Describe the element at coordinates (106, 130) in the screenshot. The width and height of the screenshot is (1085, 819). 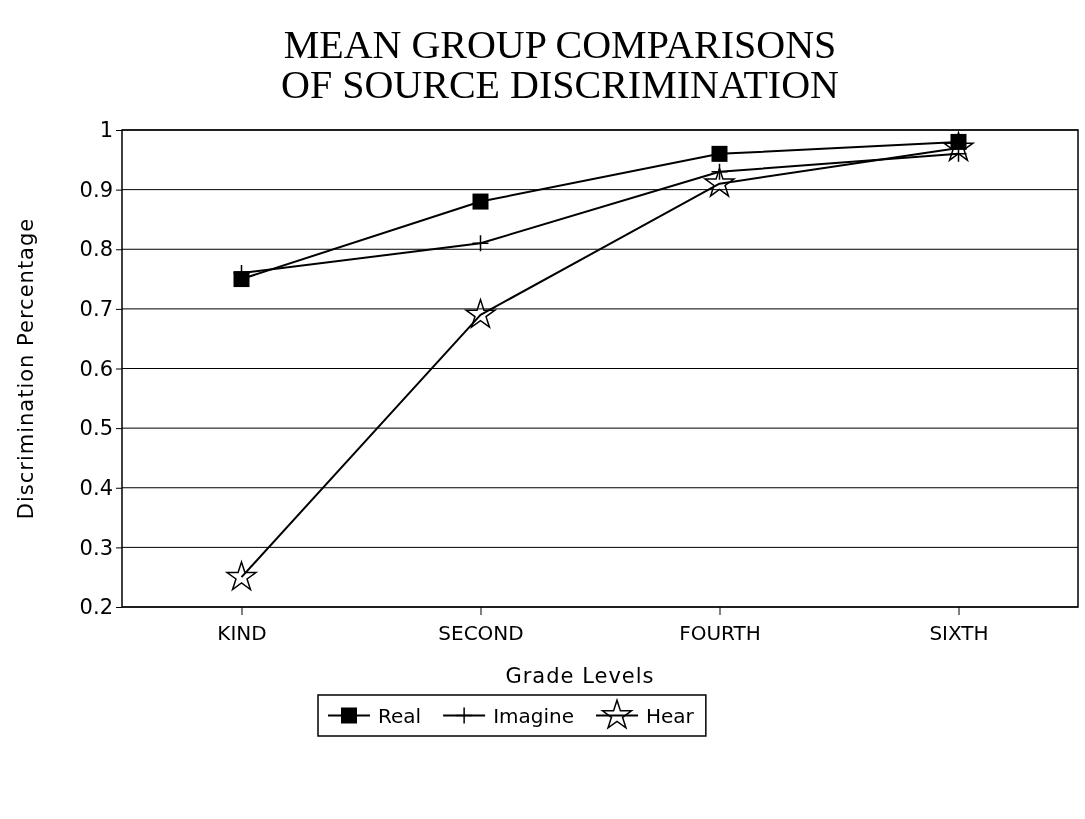
I see `y-tick-label: 1` at that location.